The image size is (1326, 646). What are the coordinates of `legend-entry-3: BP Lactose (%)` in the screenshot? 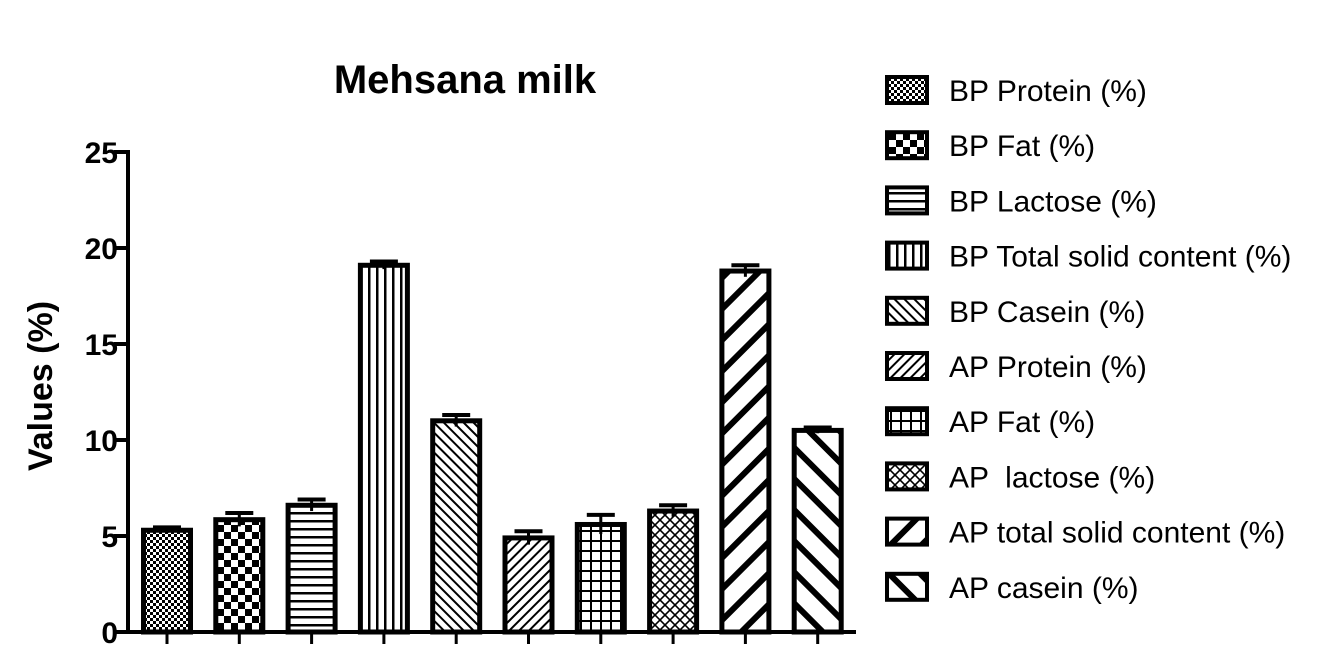 It's located at (1021, 201).